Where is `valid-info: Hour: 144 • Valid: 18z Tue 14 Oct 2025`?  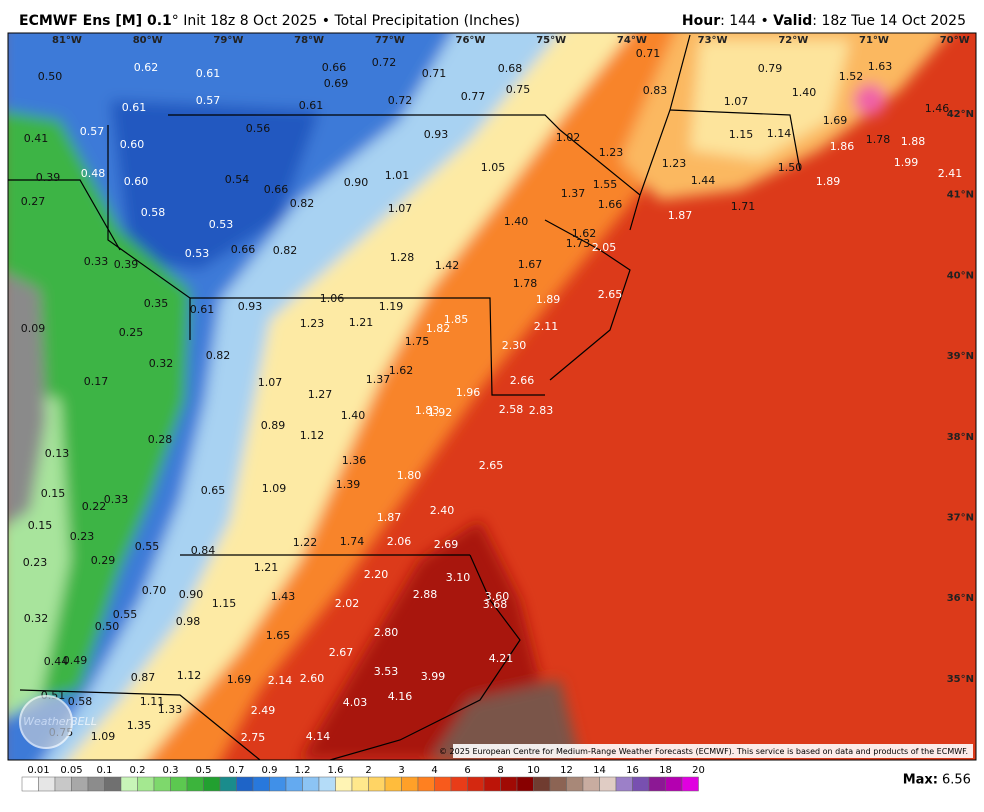 valid-info: Hour: 144 • Valid: 18z Tue 14 Oct 2025 is located at coordinates (824, 21).